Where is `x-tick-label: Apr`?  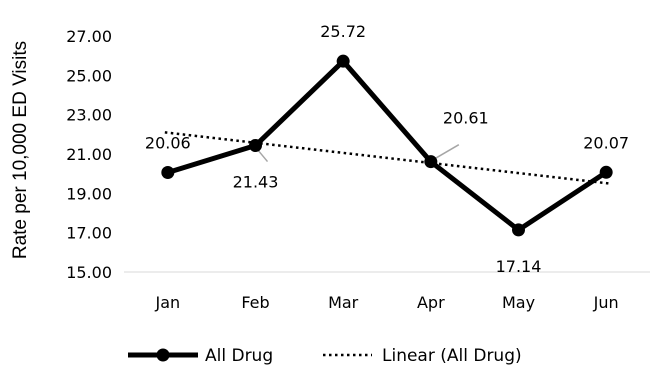 x-tick-label: Apr is located at coordinates (431, 302).